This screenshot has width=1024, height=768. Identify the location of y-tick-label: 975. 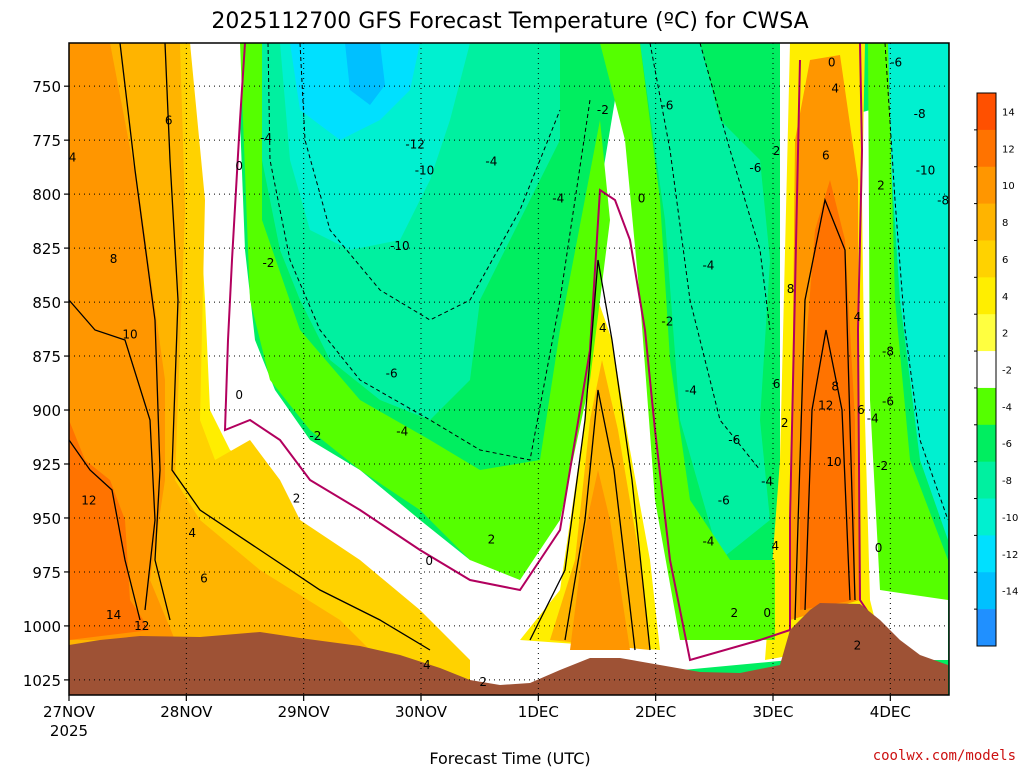
(46, 573).